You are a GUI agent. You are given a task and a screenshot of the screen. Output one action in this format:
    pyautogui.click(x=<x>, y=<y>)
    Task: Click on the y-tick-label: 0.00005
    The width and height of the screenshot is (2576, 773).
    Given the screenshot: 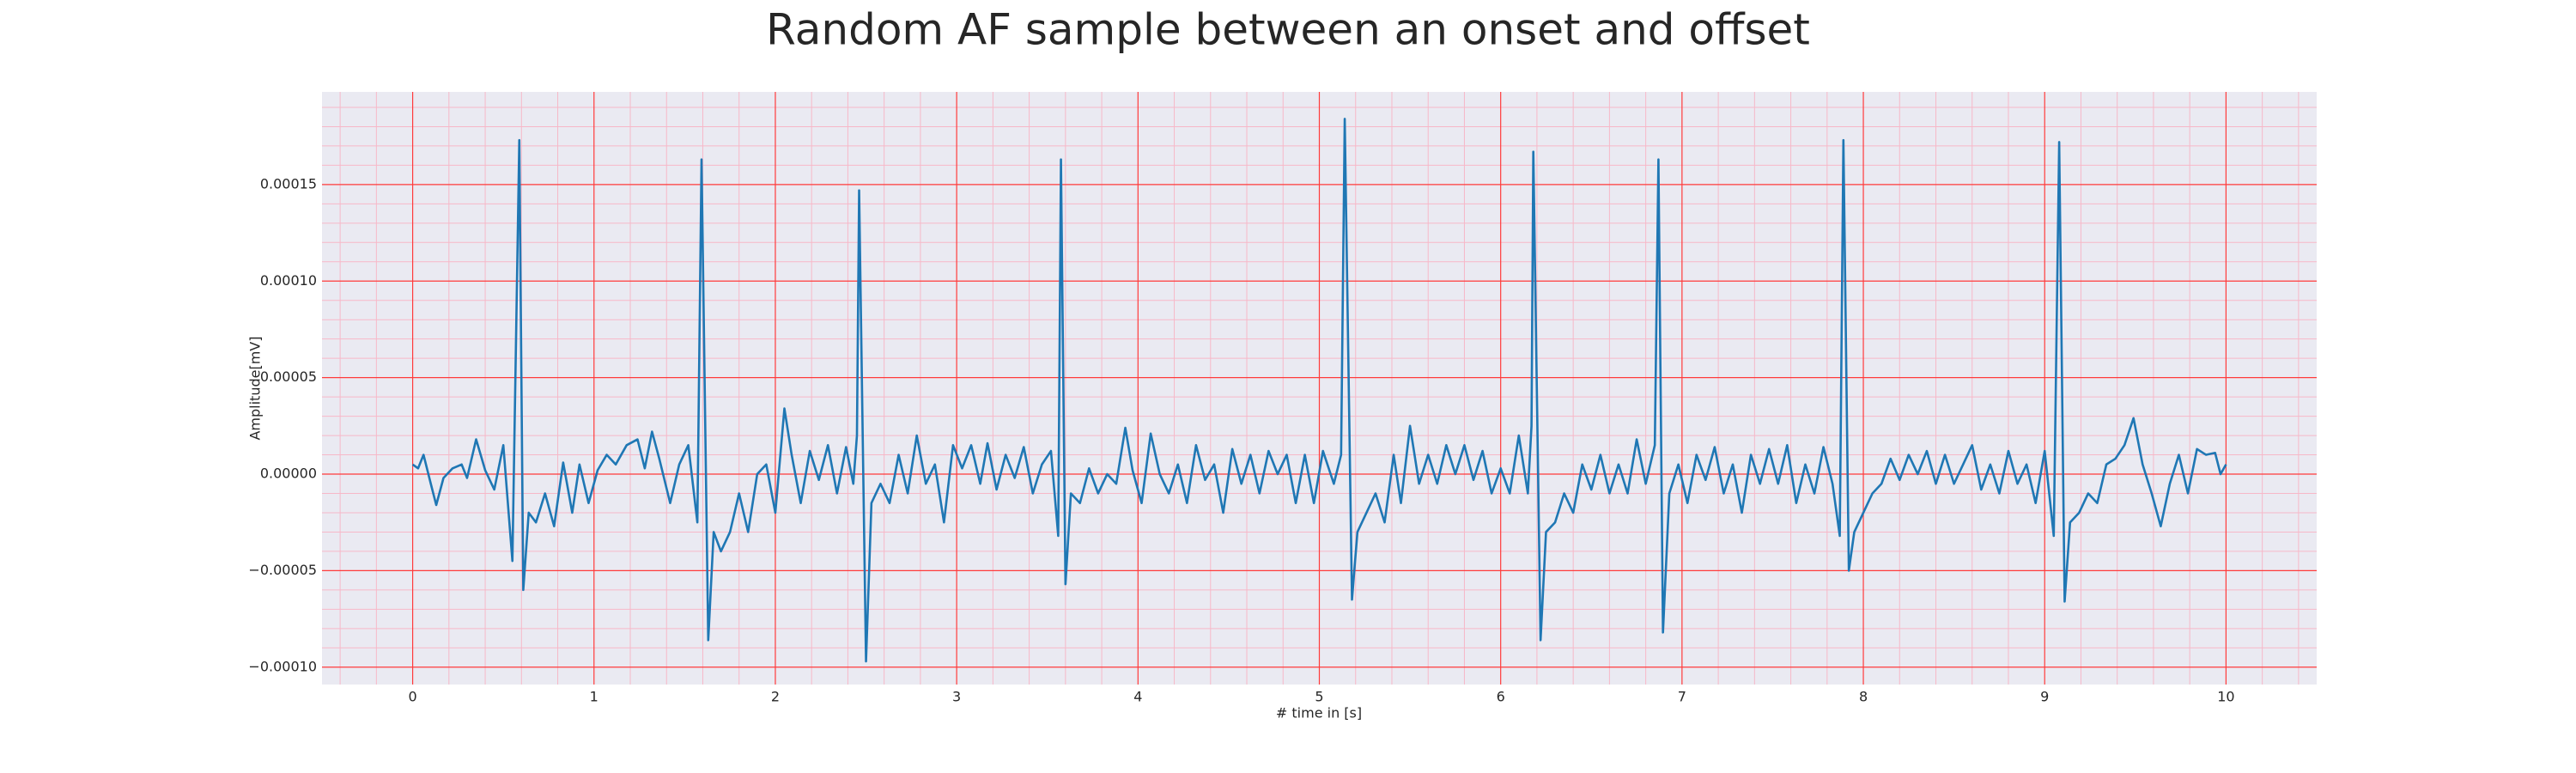 What is the action you would take?
    pyautogui.click(x=289, y=376)
    